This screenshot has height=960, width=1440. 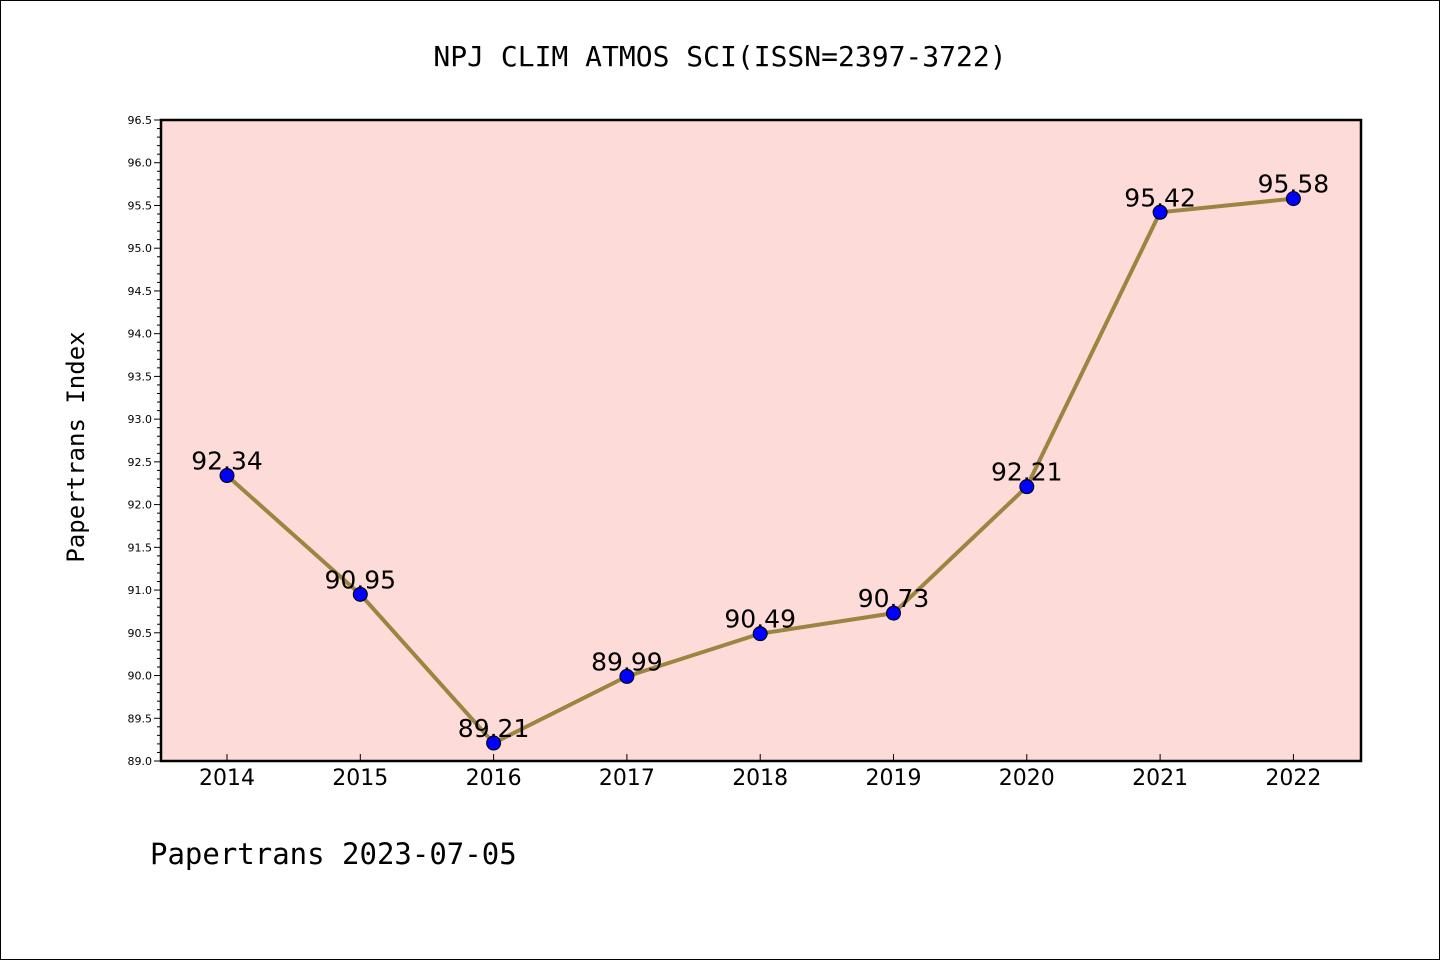 I want to click on footer-source-date: Papertrans 2023-07-05, so click(x=333, y=854).